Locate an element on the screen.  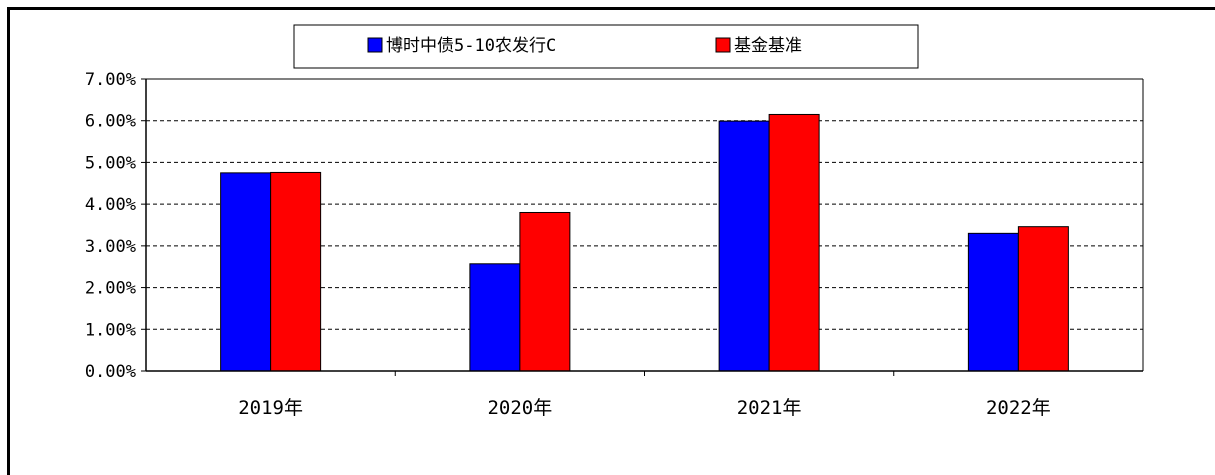
x-tick-label: 2019年 is located at coordinates (270, 408).